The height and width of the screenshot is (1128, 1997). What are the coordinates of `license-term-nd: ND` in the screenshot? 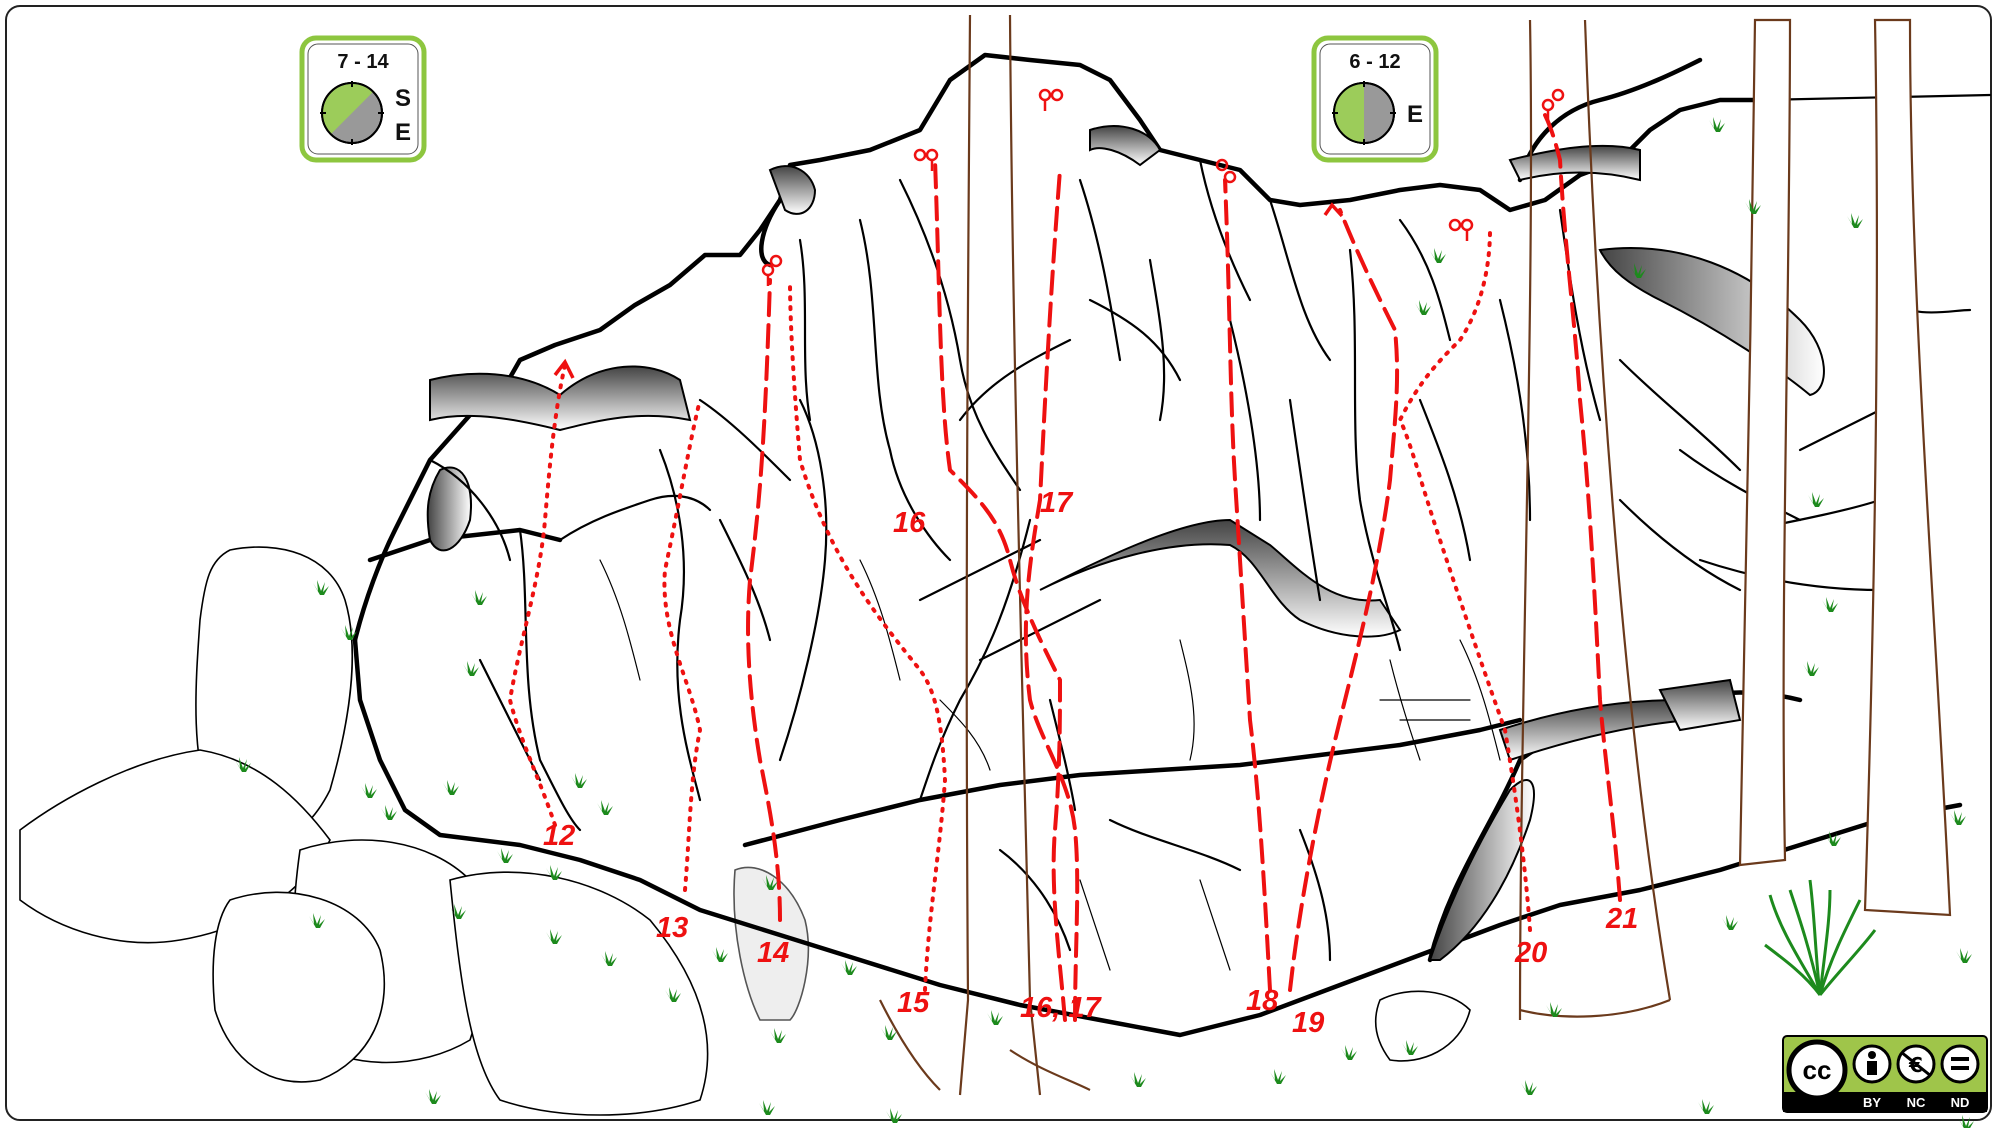 It's located at (1960, 1102).